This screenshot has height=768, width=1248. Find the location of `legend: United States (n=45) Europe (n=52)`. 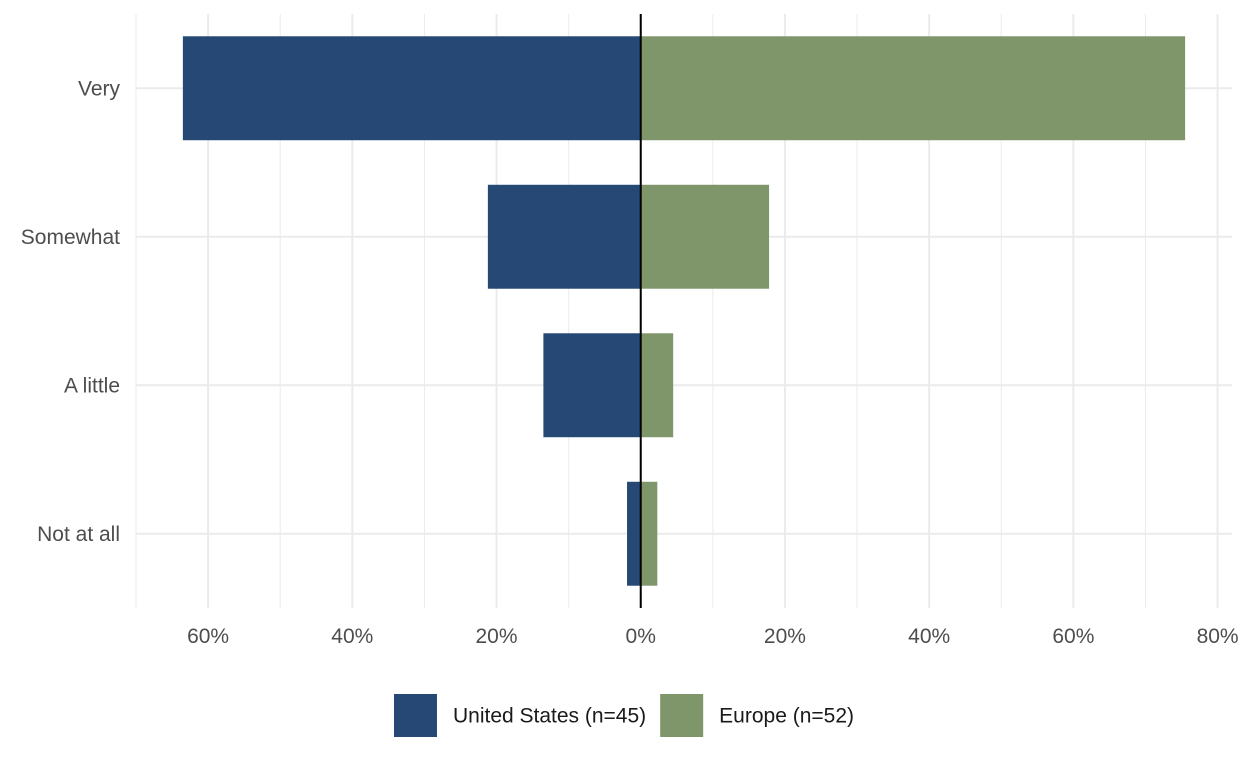

legend: United States (n=45) Europe (n=52) is located at coordinates (623, 715).